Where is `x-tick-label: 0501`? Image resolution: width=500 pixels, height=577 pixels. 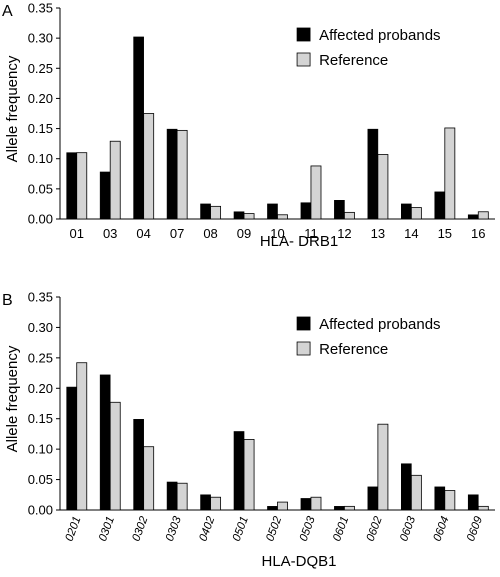
x-tick-label: 0501 is located at coordinates (241, 529).